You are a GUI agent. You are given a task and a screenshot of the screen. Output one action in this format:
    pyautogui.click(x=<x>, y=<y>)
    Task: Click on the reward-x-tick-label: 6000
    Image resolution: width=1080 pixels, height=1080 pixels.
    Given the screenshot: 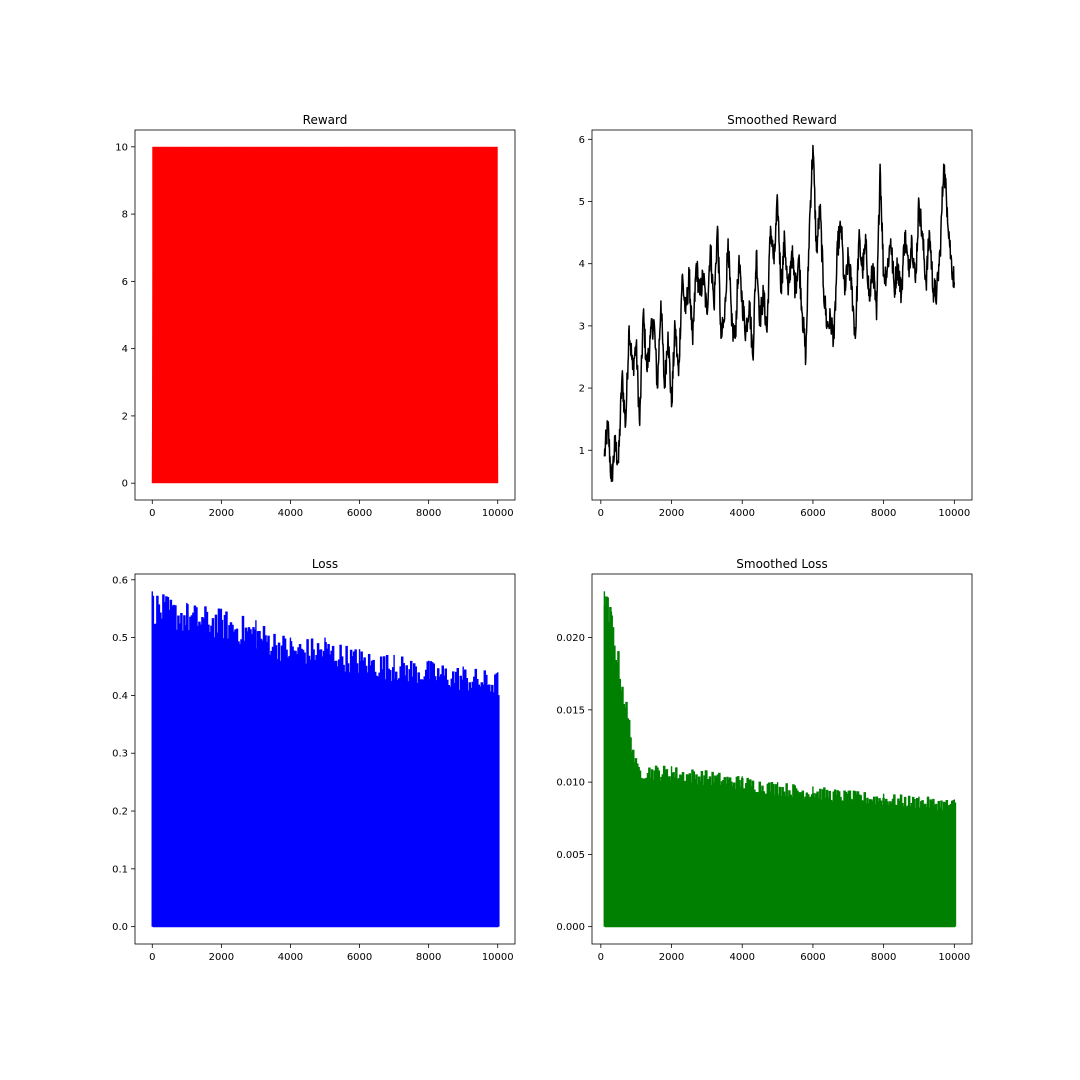 What is the action you would take?
    pyautogui.click(x=359, y=513)
    